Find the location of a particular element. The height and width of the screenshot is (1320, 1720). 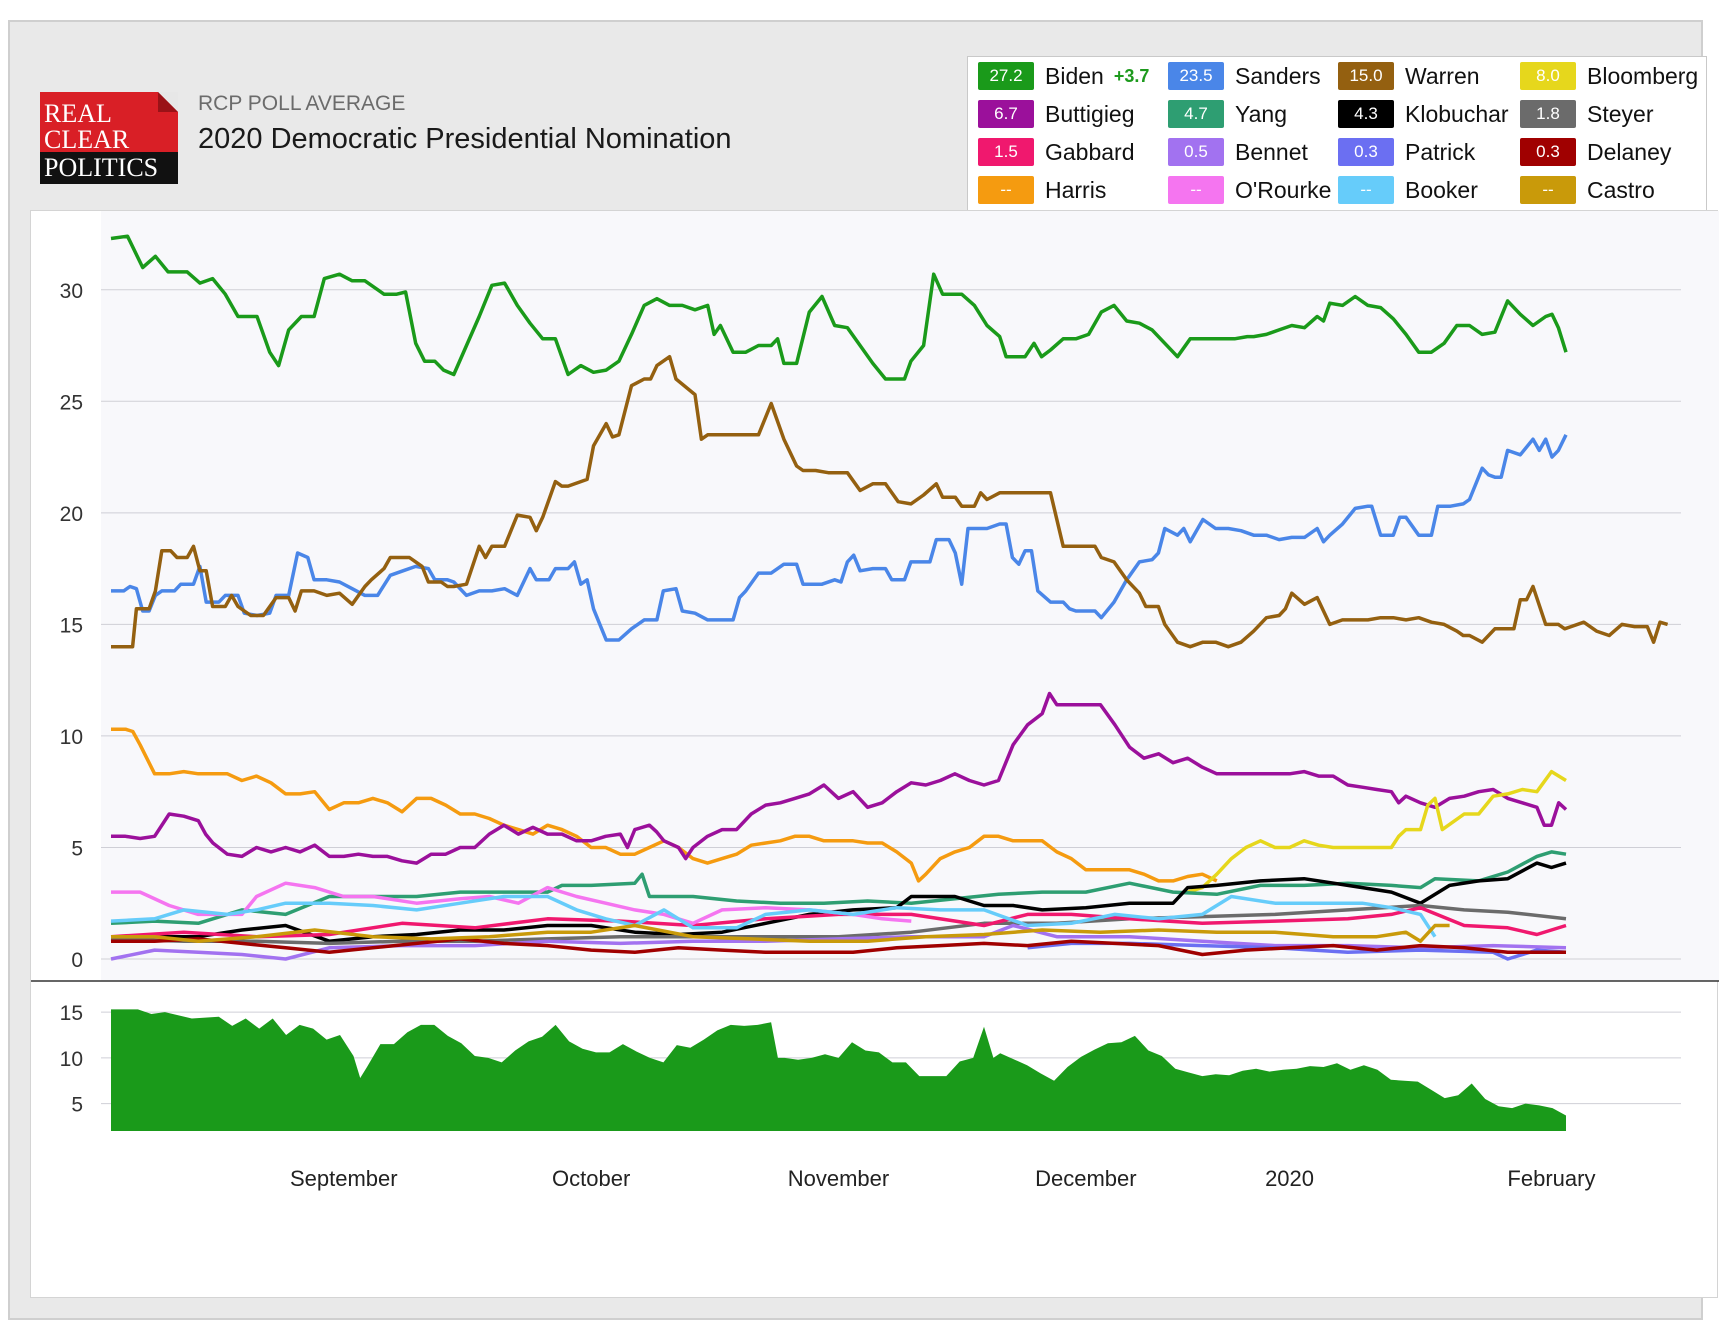

legend-item-bennet: 0.5 Bennet is located at coordinates (1238, 152).